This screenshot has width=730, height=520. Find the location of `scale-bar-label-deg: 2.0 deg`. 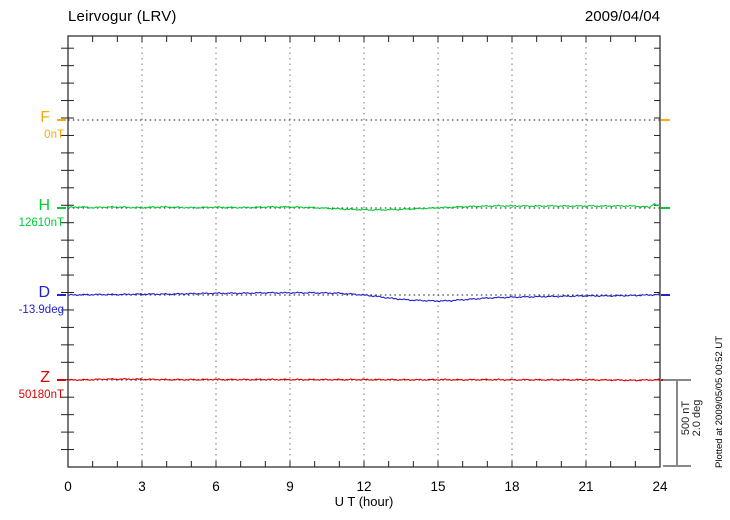

scale-bar-label-deg: 2.0 deg is located at coordinates (697, 418).